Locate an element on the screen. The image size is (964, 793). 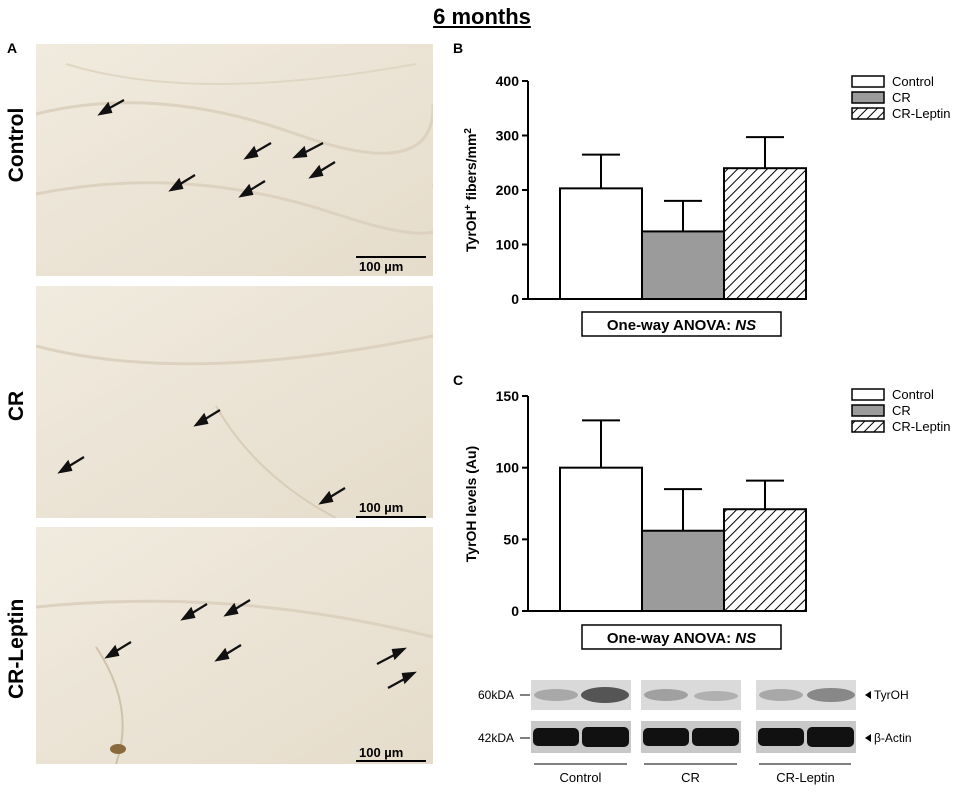
panel-a-letter: A is located at coordinates (12, 48).